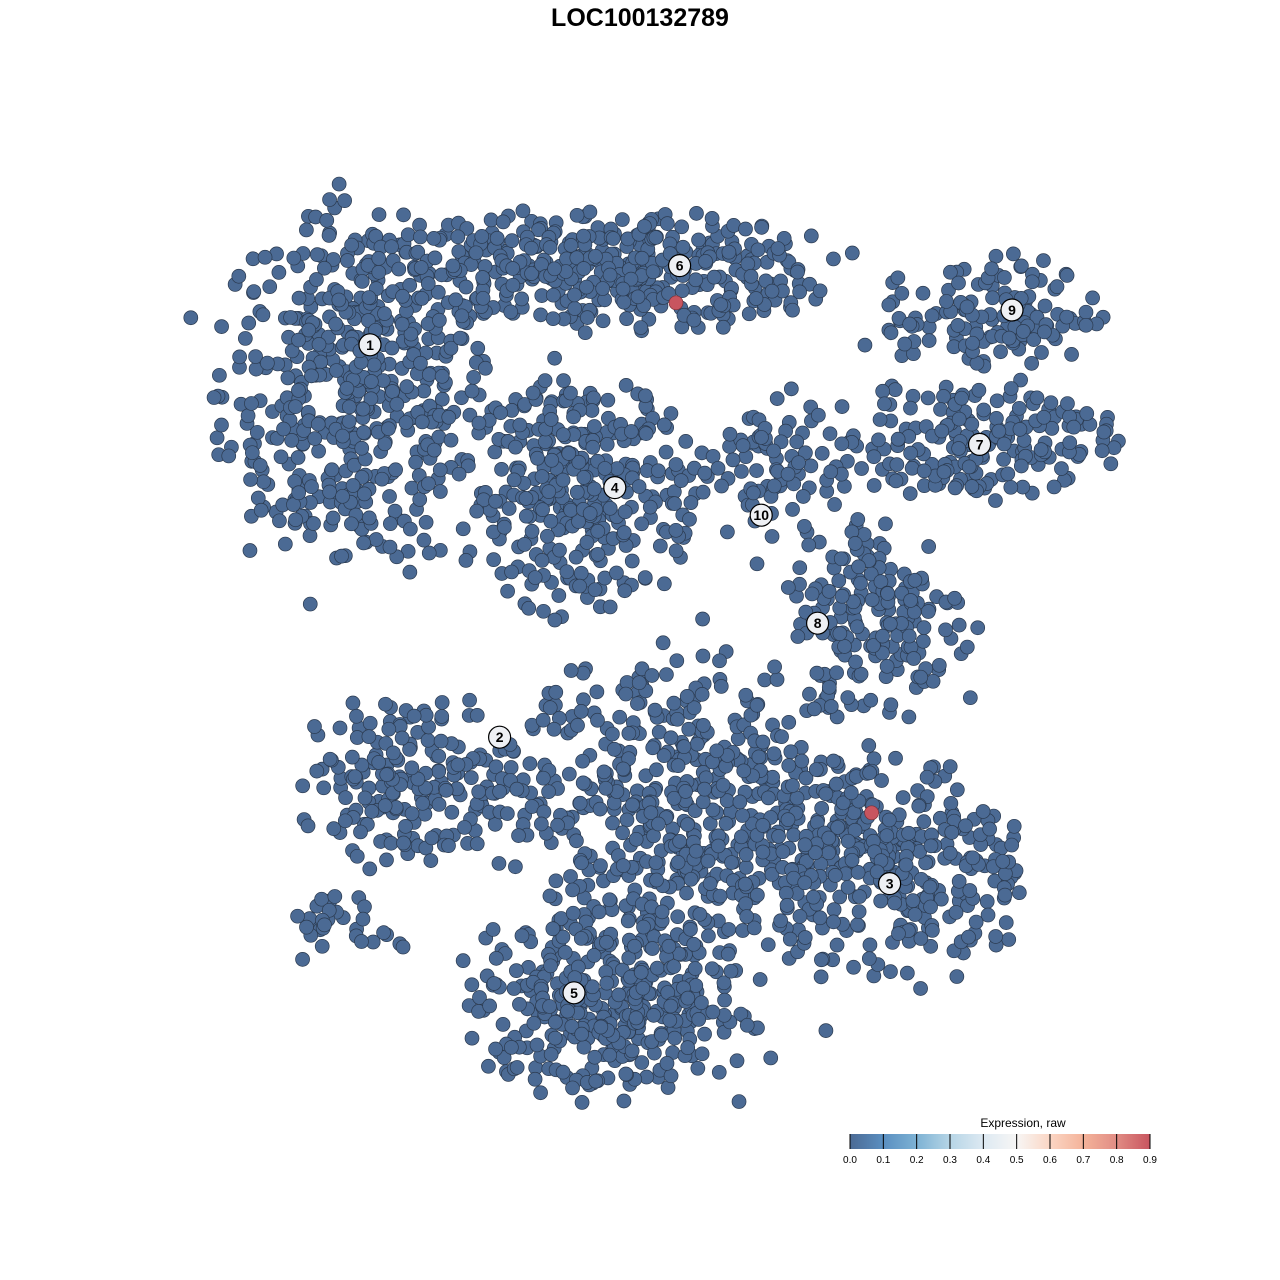 The width and height of the screenshot is (1280, 1280). What do you see at coordinates (979, 444) in the screenshot?
I see `cluster-label: 7` at bounding box center [979, 444].